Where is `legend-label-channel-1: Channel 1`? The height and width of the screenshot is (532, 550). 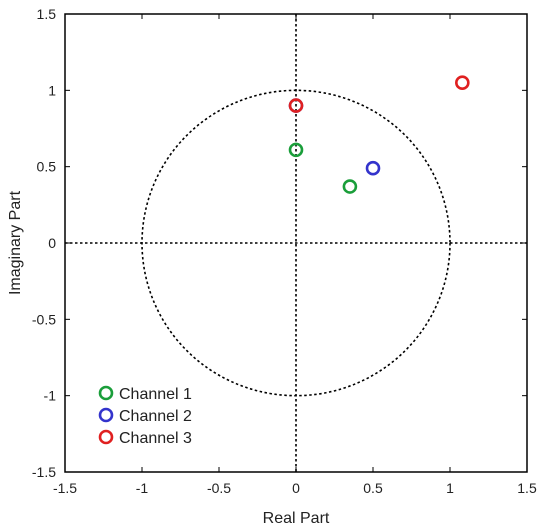 legend-label-channel-1: Channel 1 is located at coordinates (155, 394).